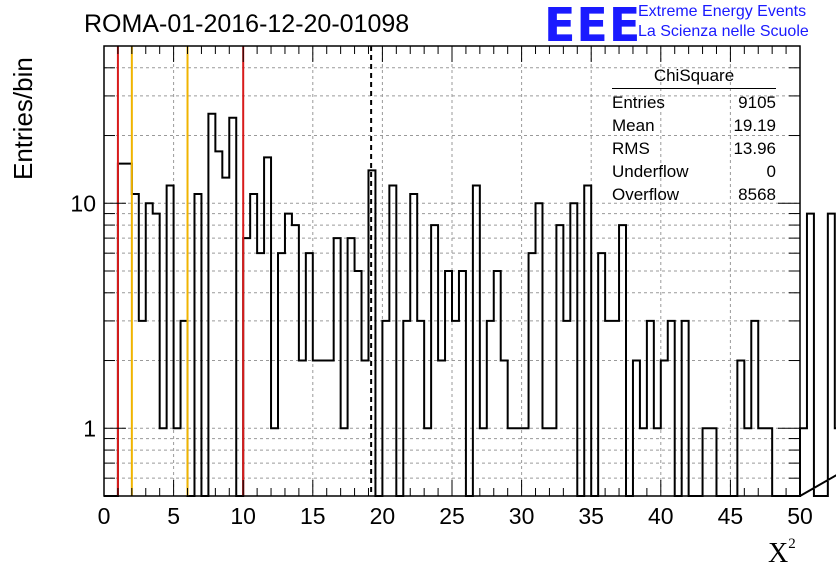 This screenshot has height=572, width=836. Describe the element at coordinates (731, 516) in the screenshot. I see `x-tick-label: 45` at that location.